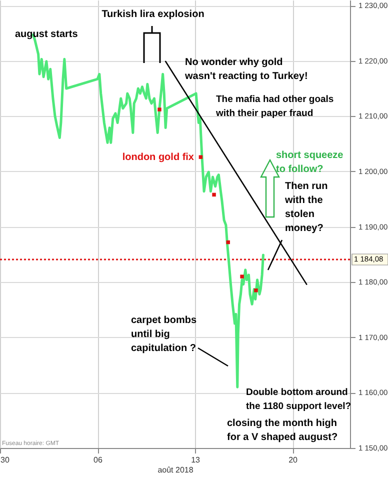 The image size is (388, 480). Describe the element at coordinates (282, 430) in the screenshot. I see `annotation: closing the month high for a V shaped august?` at that location.